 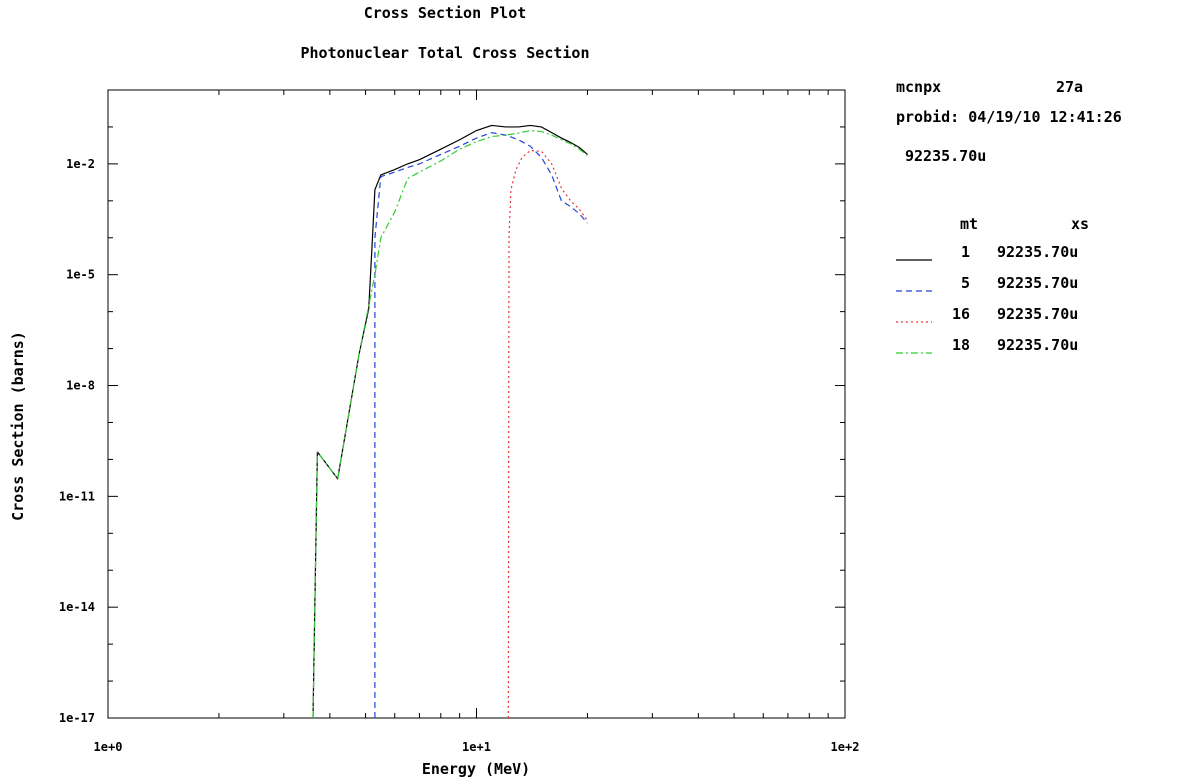 What do you see at coordinates (845, 747) in the screenshot?
I see `x-tick-label: 1e+2` at bounding box center [845, 747].